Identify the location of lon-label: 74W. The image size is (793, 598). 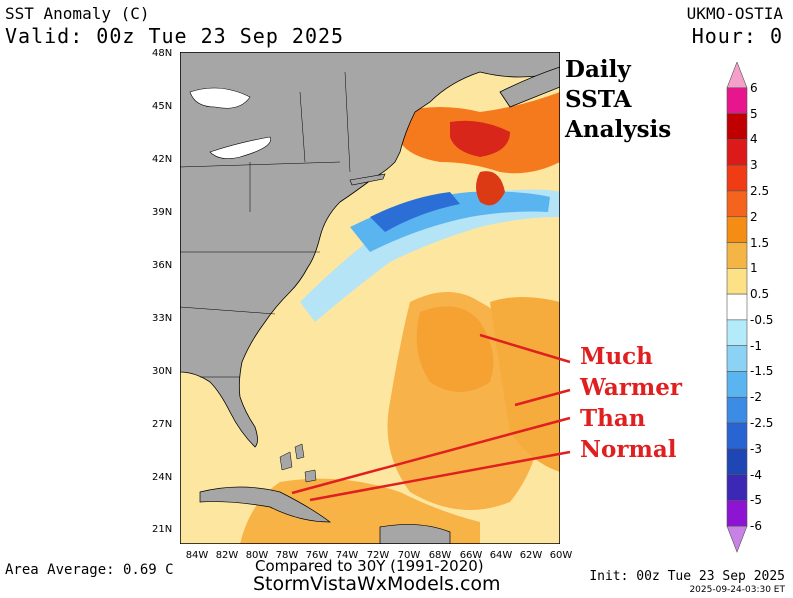
(347, 555).